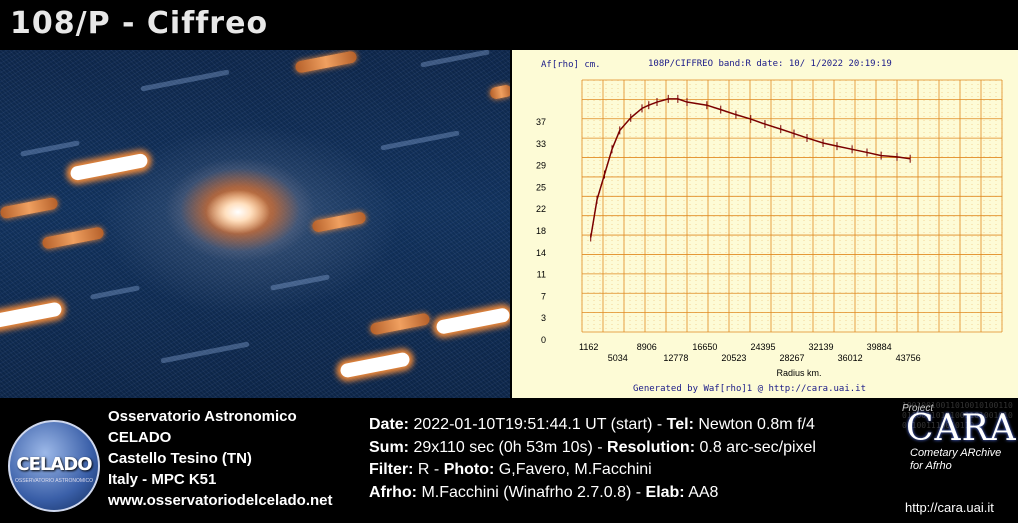 The width and height of the screenshot is (1018, 523). I want to click on logo-text: CELADO, so click(54, 464).